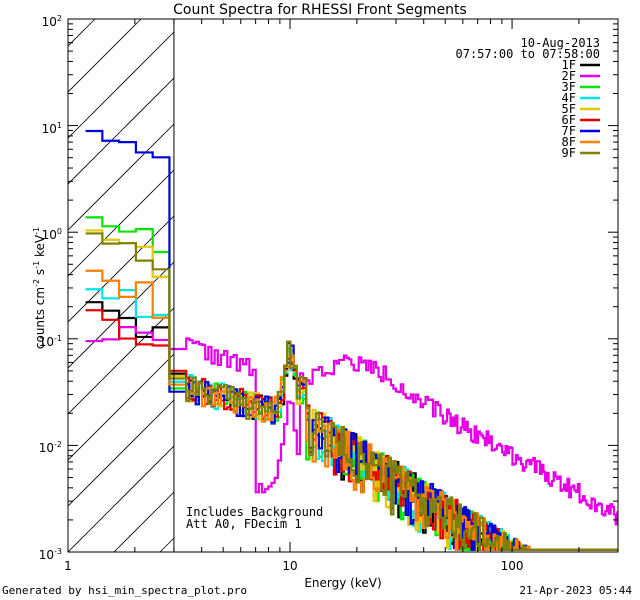  What do you see at coordinates (36, 230) in the screenshot?
I see `y-label-exp-kev: -1` at bounding box center [36, 230].